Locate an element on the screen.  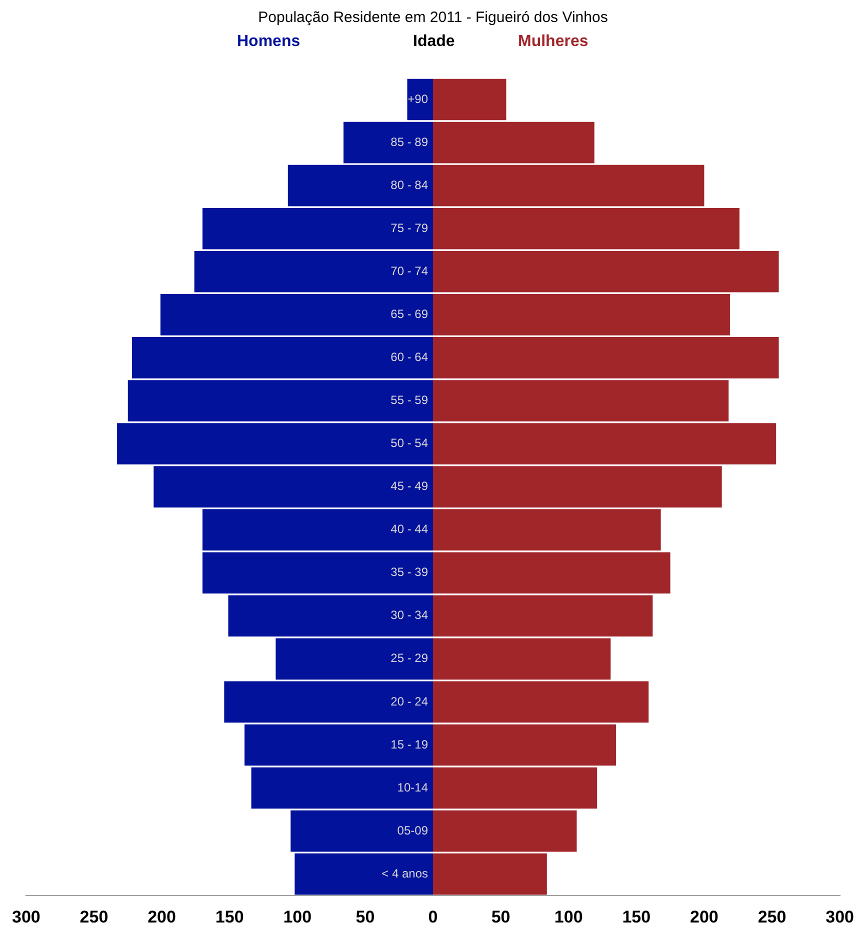
y-tick-label: +90 is located at coordinates (418, 99).